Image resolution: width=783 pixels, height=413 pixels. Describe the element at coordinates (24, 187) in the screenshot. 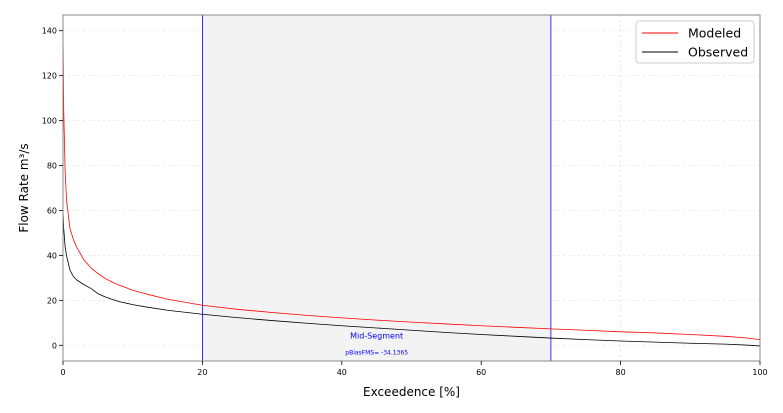

I see `y-axis-label: Flow Rate m³/s` at that location.